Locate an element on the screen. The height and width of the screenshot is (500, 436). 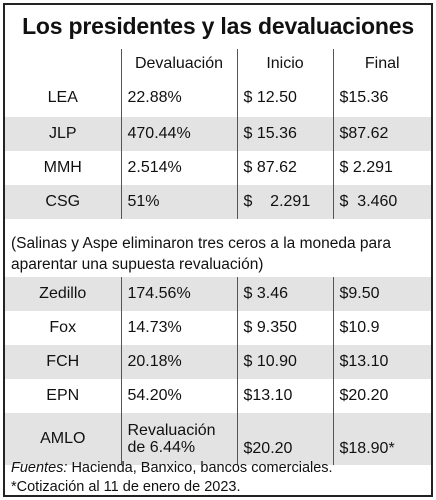
end-value: $87.62 is located at coordinates (381, 134).